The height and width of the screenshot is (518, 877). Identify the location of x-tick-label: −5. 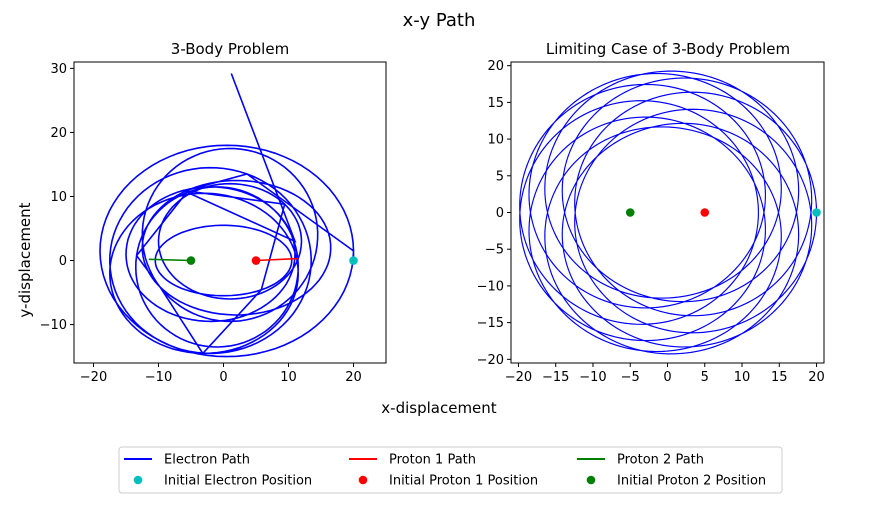
(630, 377).